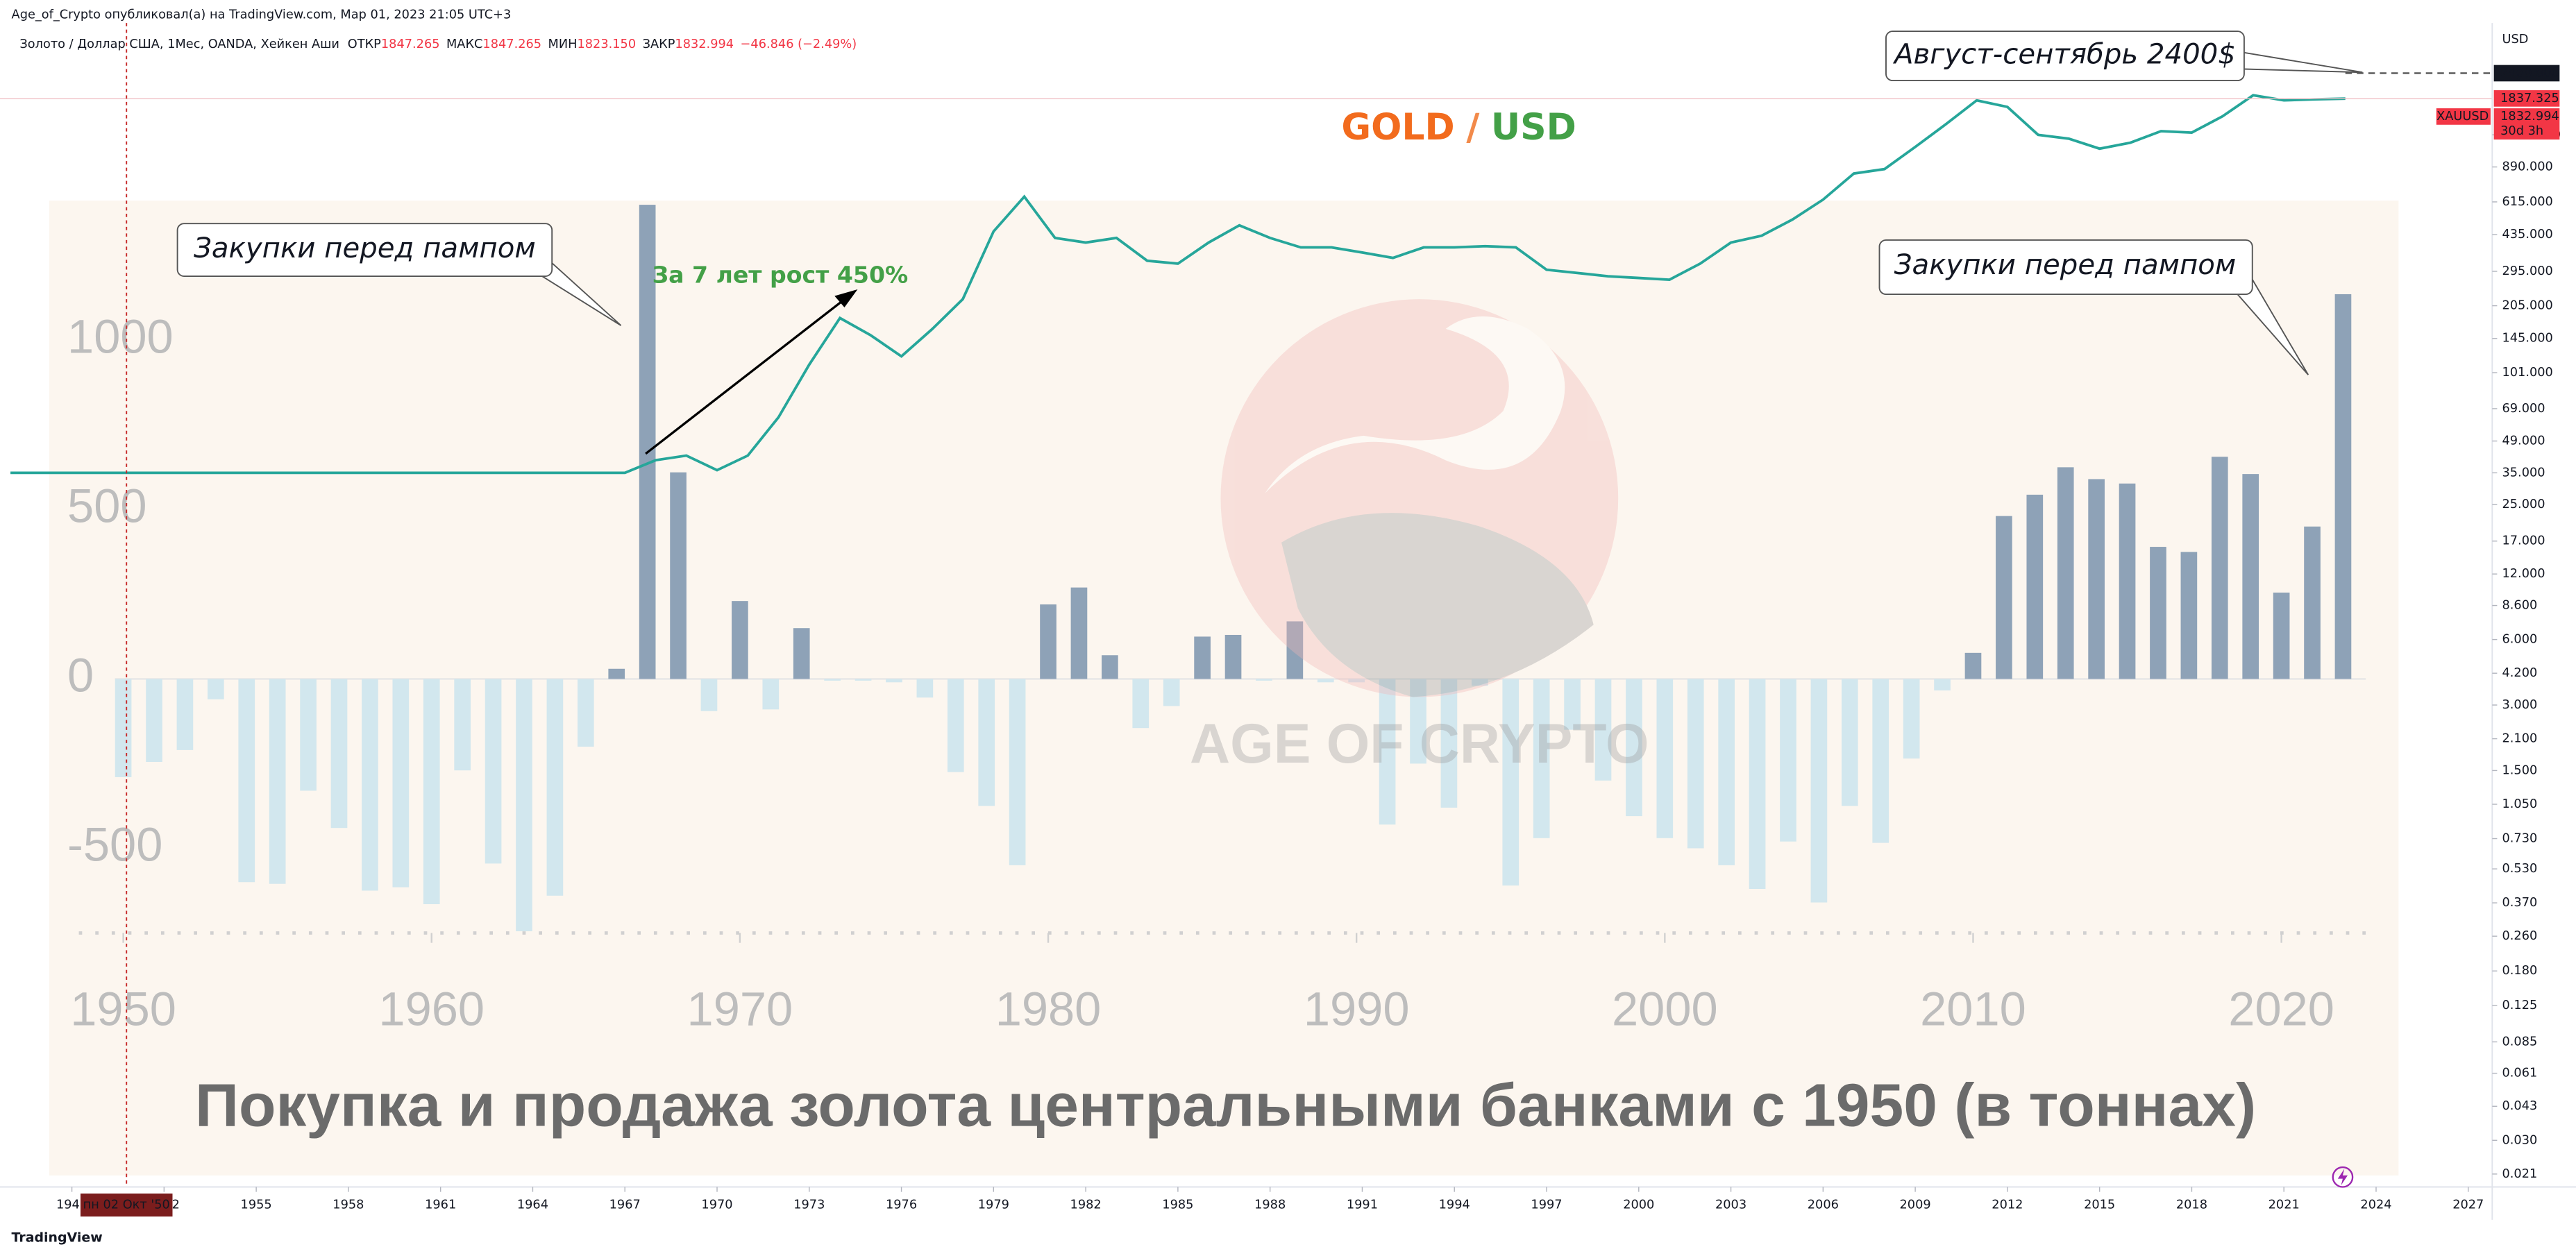  I want to click on y-tick-label: 8.600, so click(2519, 606).